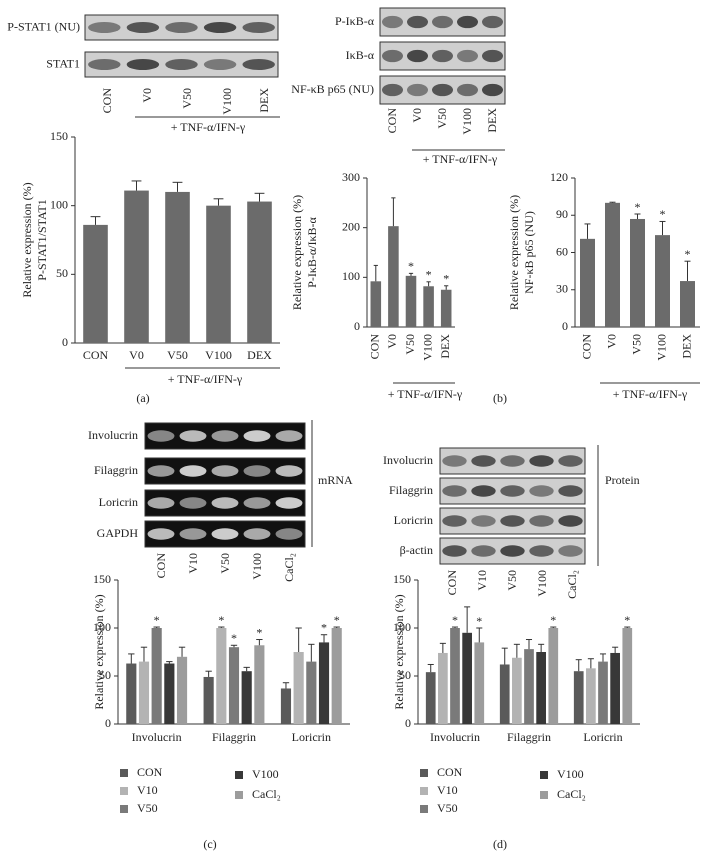  Describe the element at coordinates (102, 579) in the screenshot. I see `y-tick-label: 150` at that location.